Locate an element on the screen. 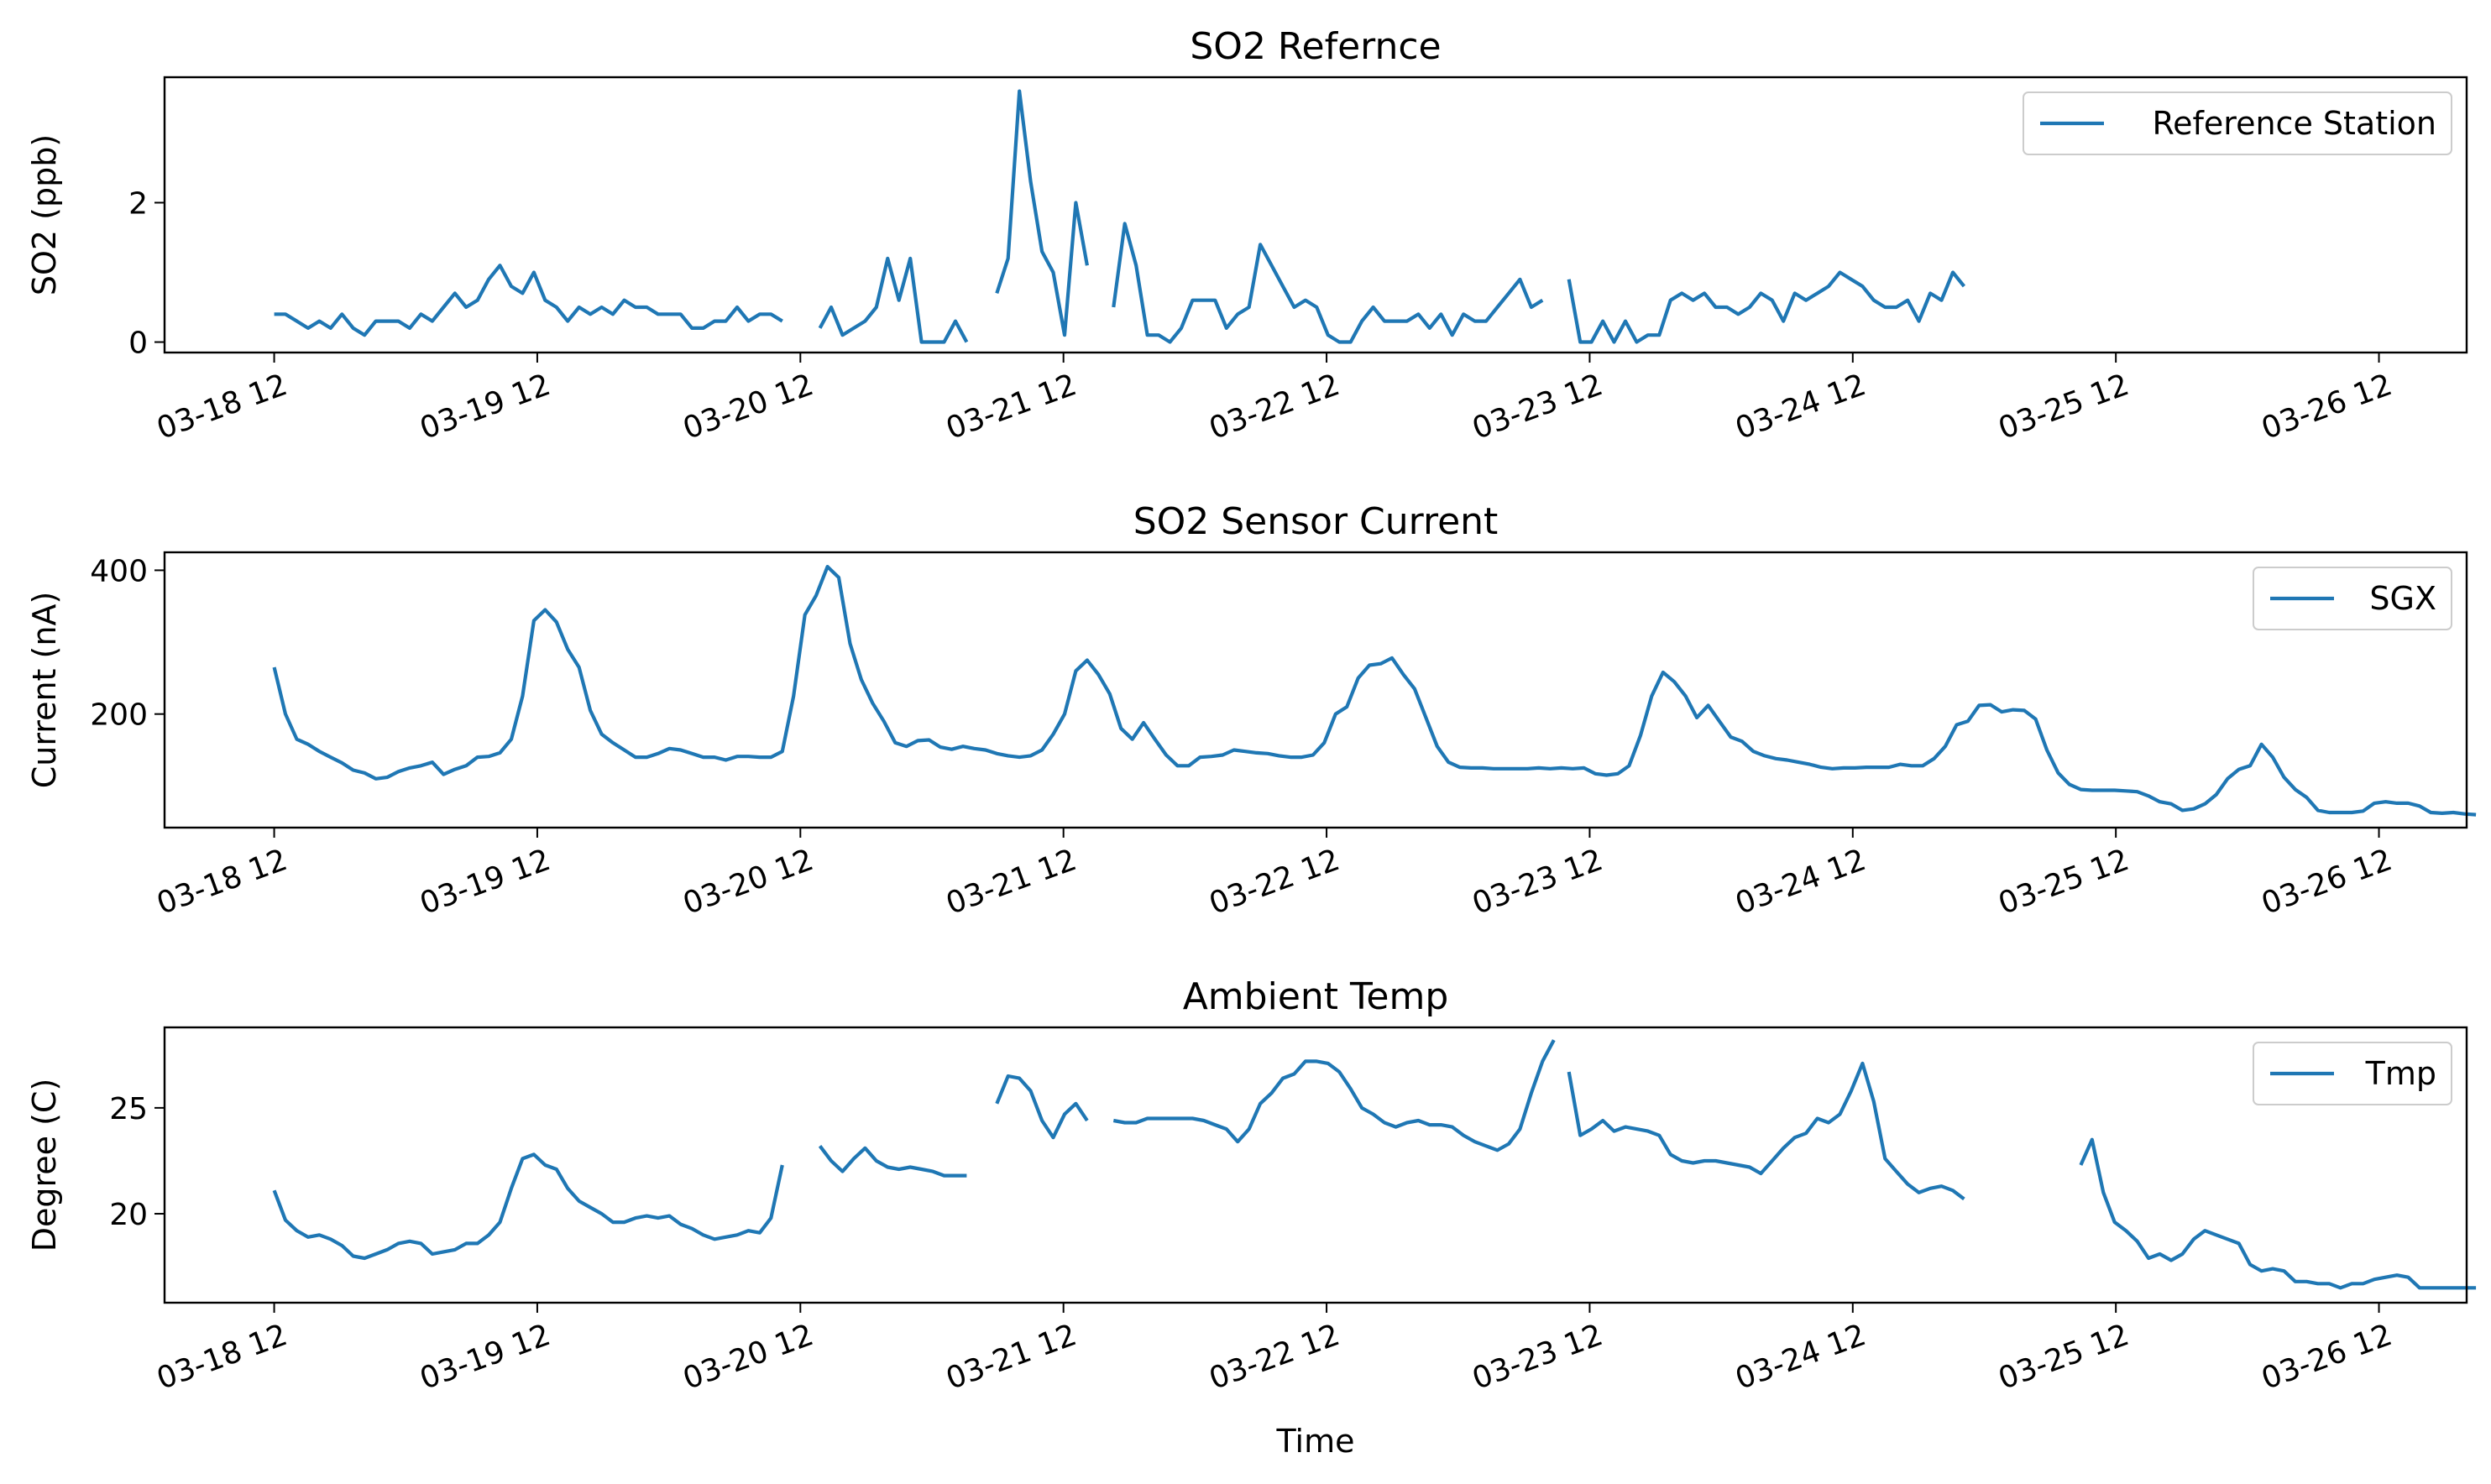 This screenshot has width=2491, height=1484. y-axis-label: SO2 (ppb) is located at coordinates (45, 214).